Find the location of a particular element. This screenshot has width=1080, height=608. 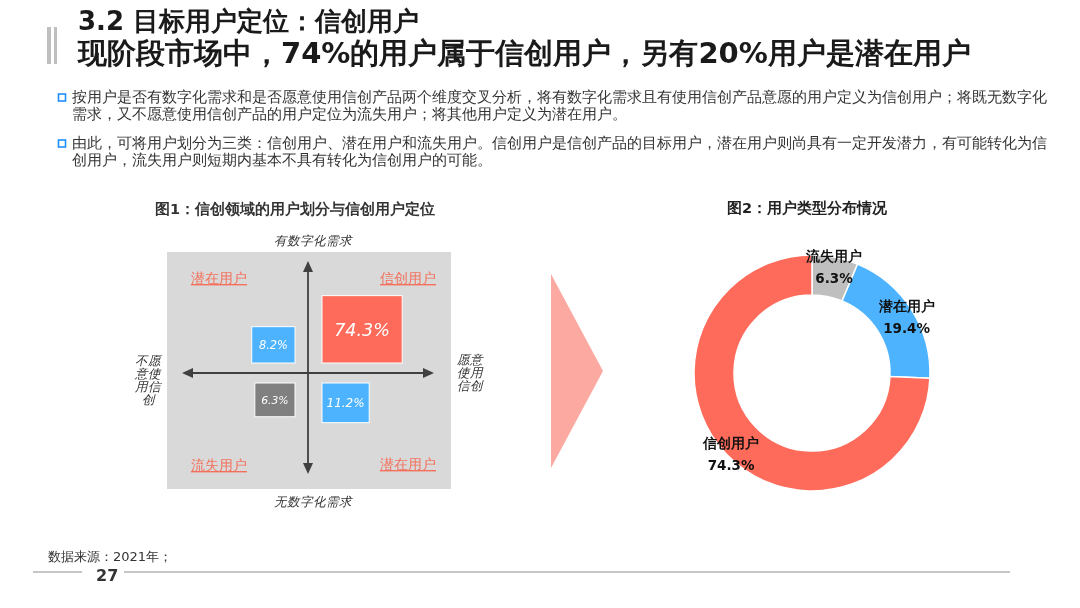

category-label: 流失用户 is located at coordinates (219, 465).